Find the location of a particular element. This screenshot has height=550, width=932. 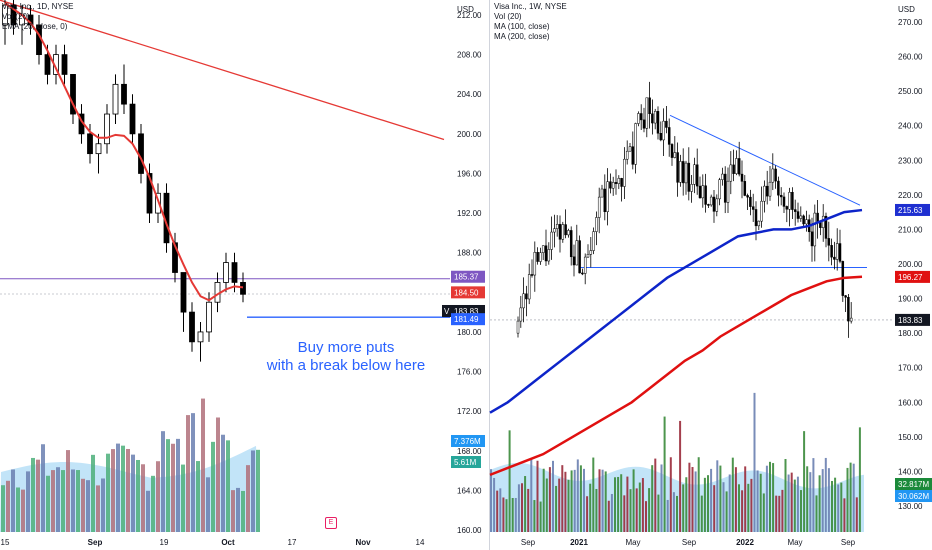

daily-chart-title: Visa Inc., 1D, NYSE is located at coordinates (38, 6).